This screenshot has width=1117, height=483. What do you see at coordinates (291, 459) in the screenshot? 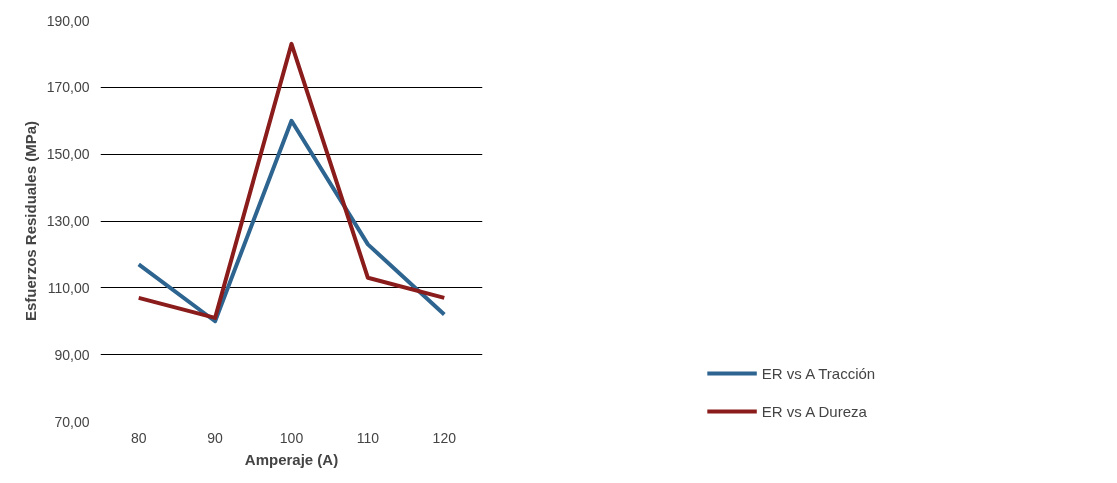
I see `x-axis-title: Amperaje (A)` at bounding box center [291, 459].